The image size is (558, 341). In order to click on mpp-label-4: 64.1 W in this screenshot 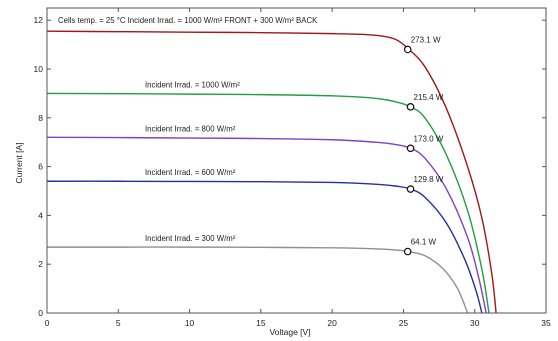, I will do `click(424, 242)`.